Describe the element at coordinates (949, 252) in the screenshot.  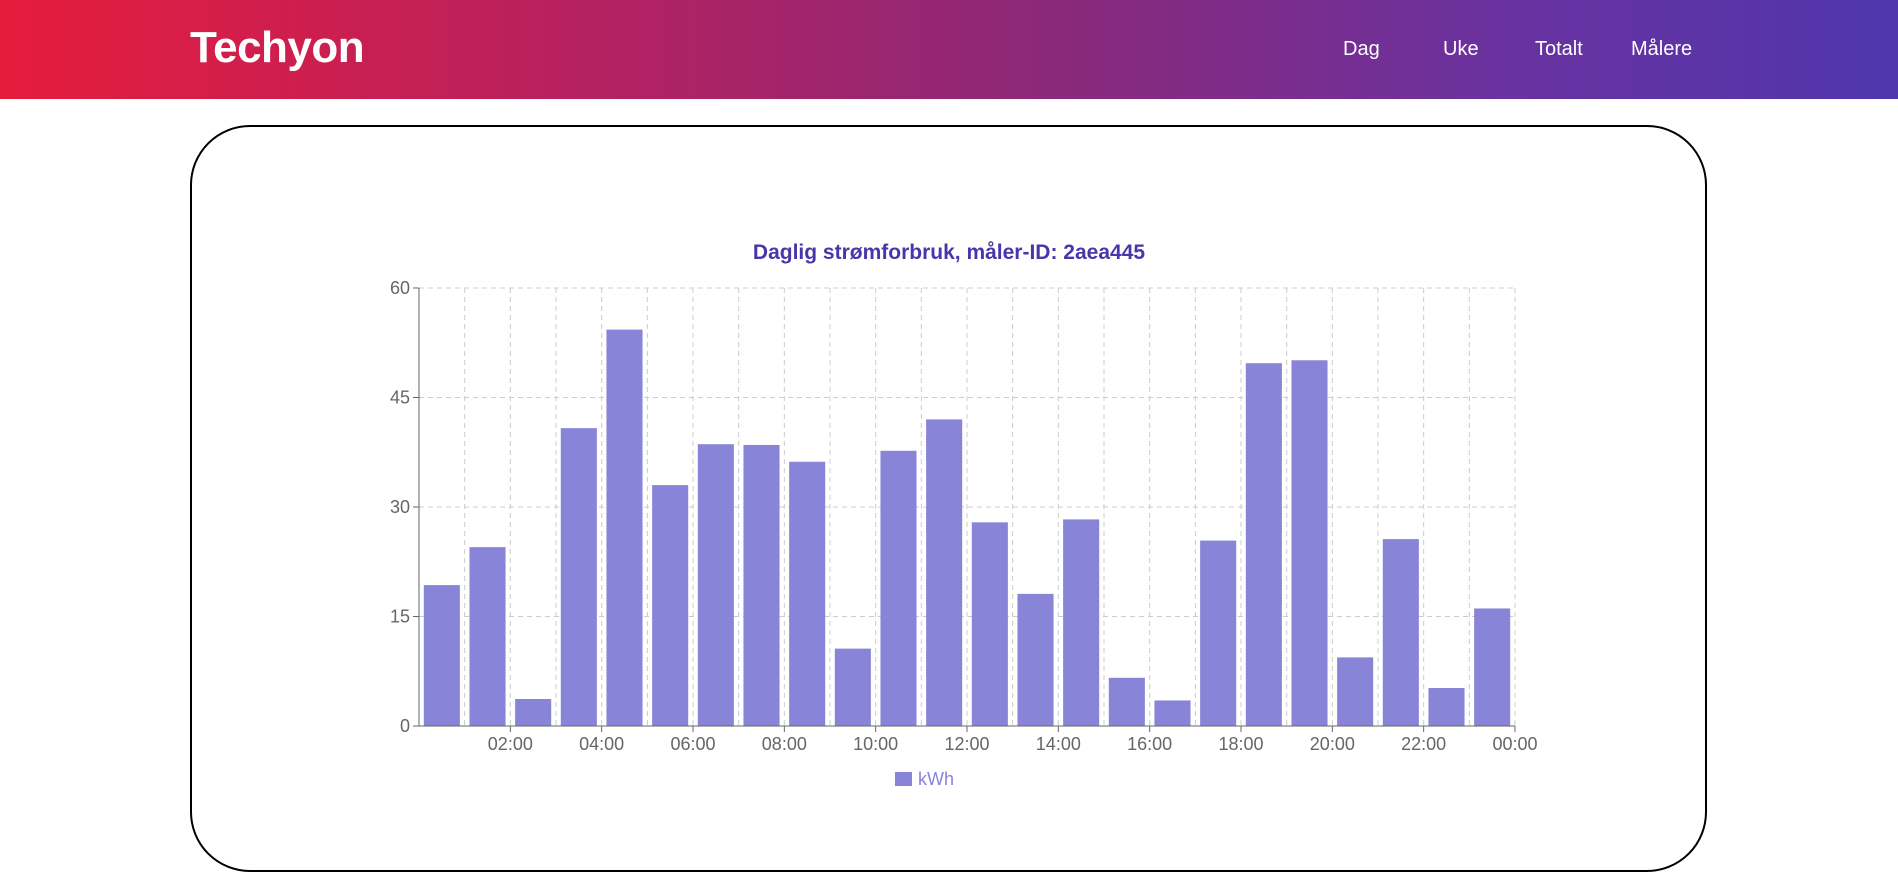
I see `chart-title: Daglig strømforbruk, måler-ID: 2aea445` at that location.